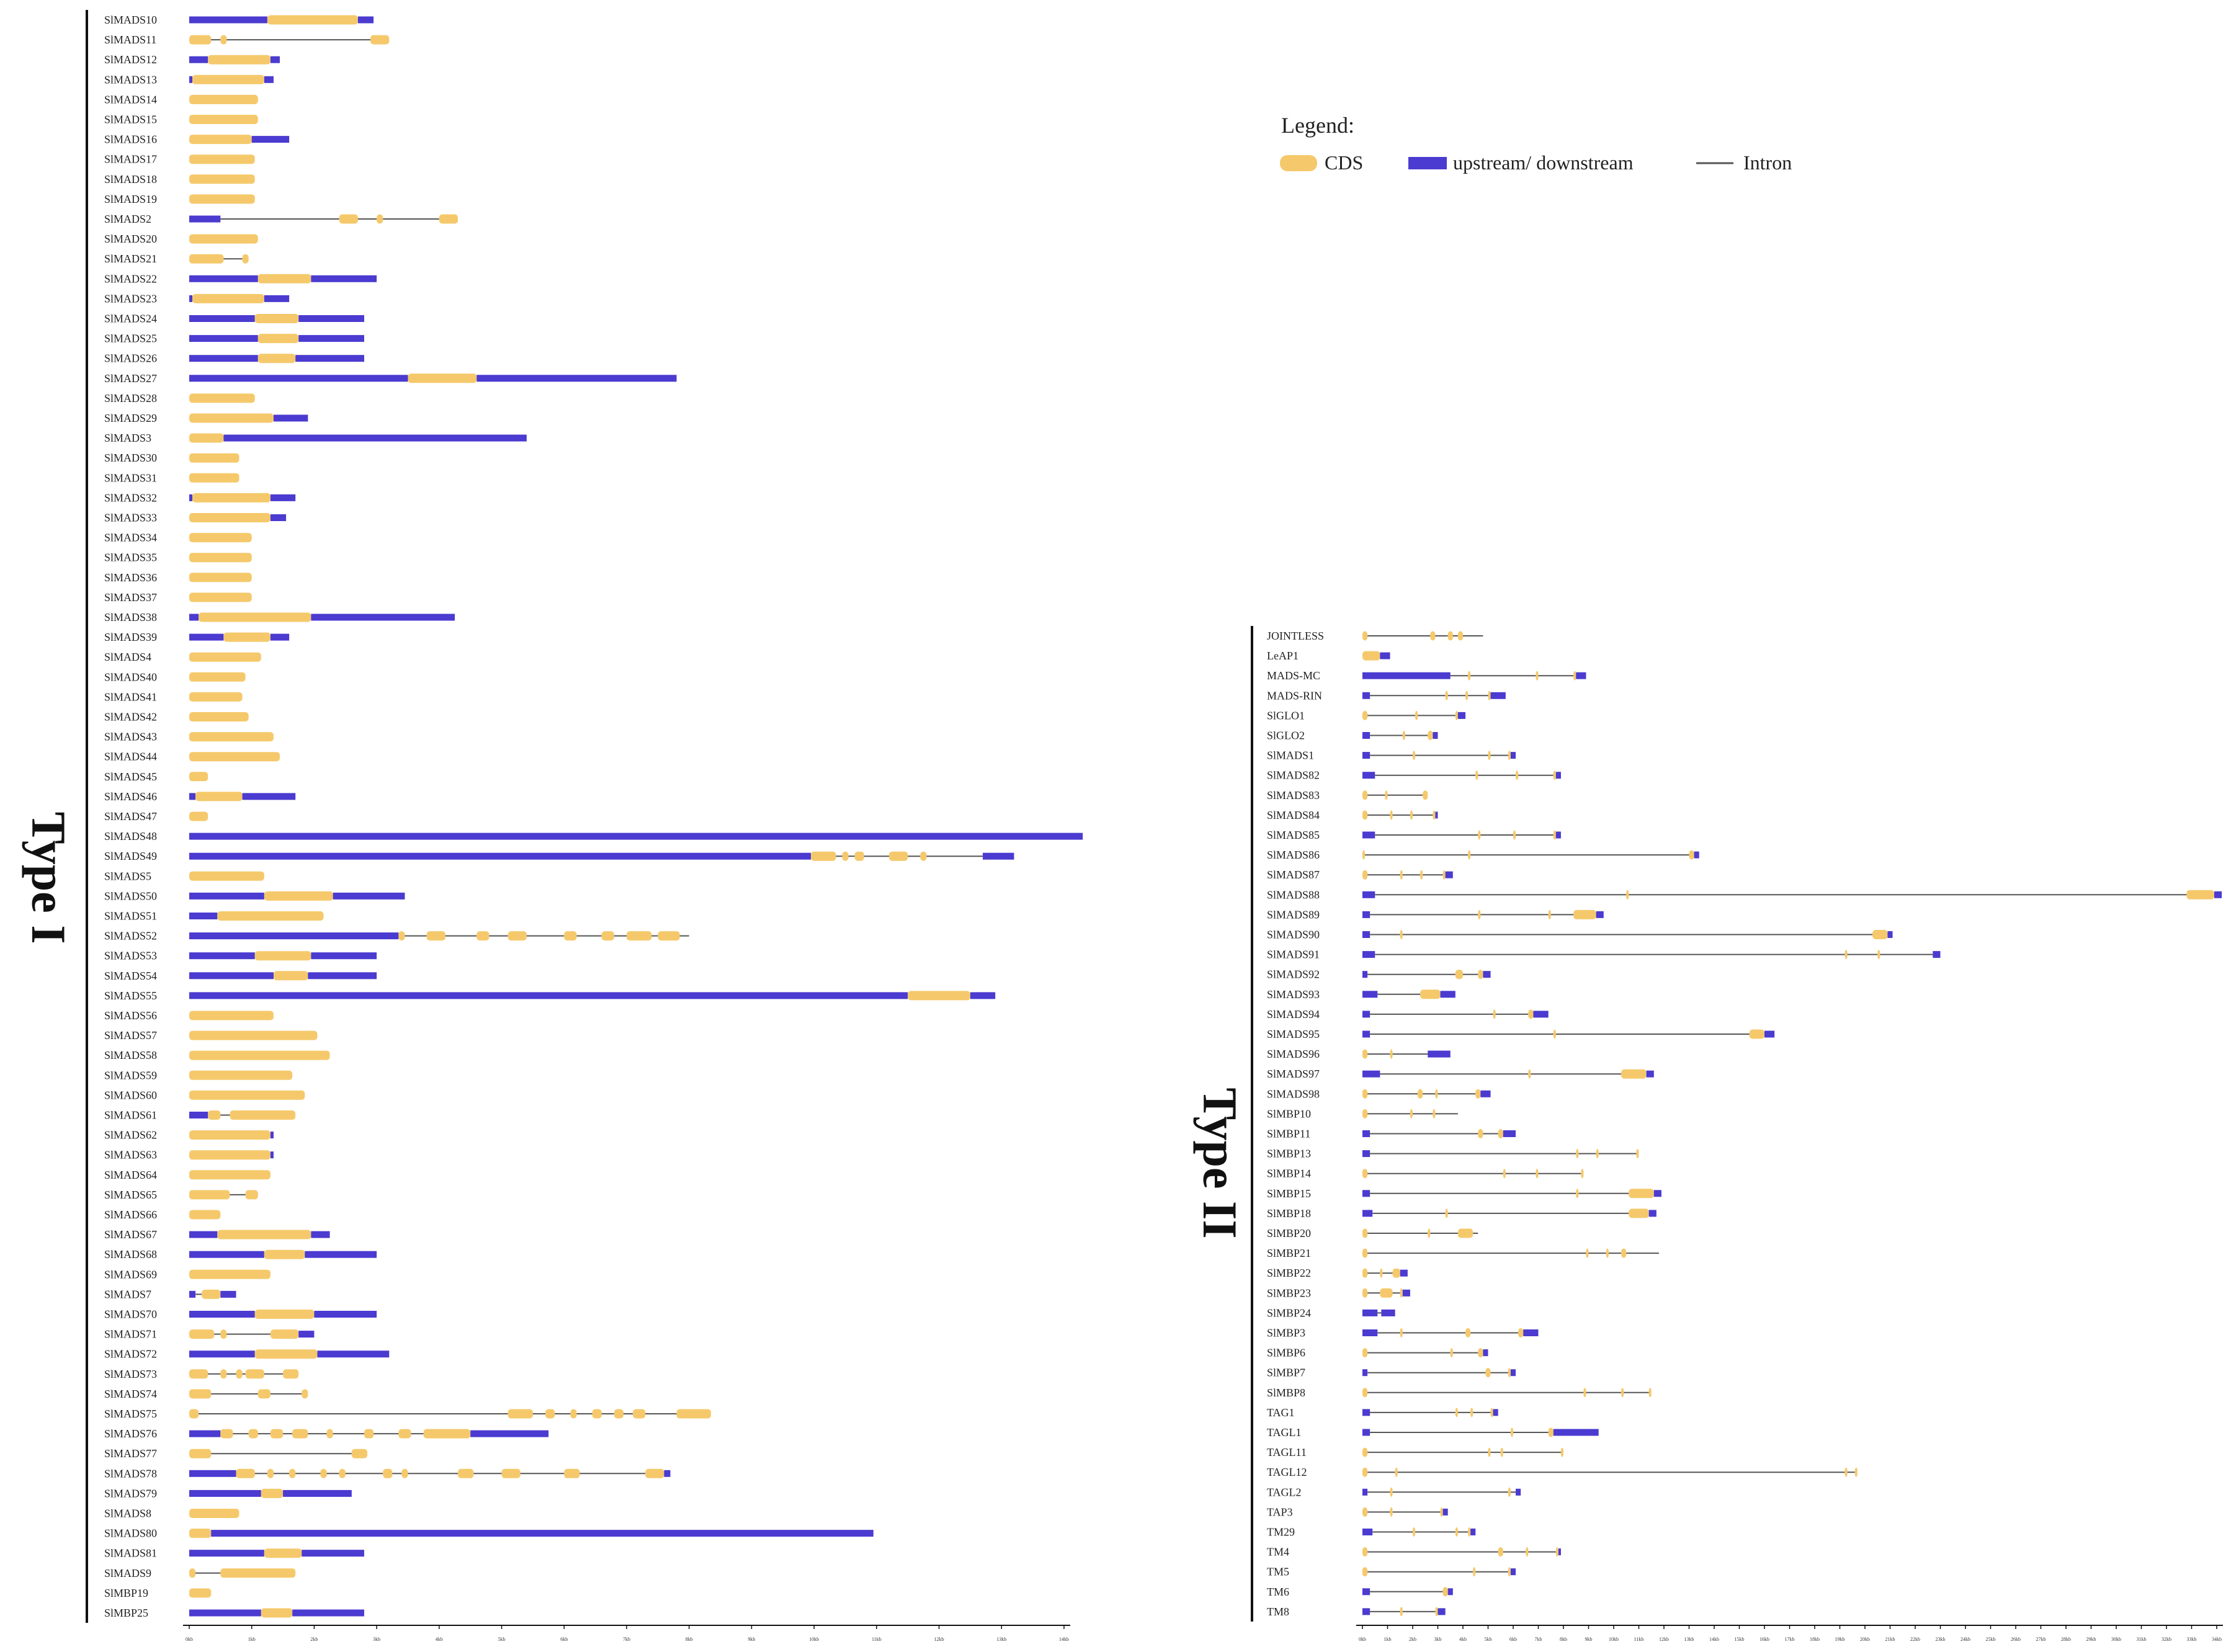  Describe the element at coordinates (1379, 974) in the screenshot. I see `gene-row: SlMADS92` at that location.